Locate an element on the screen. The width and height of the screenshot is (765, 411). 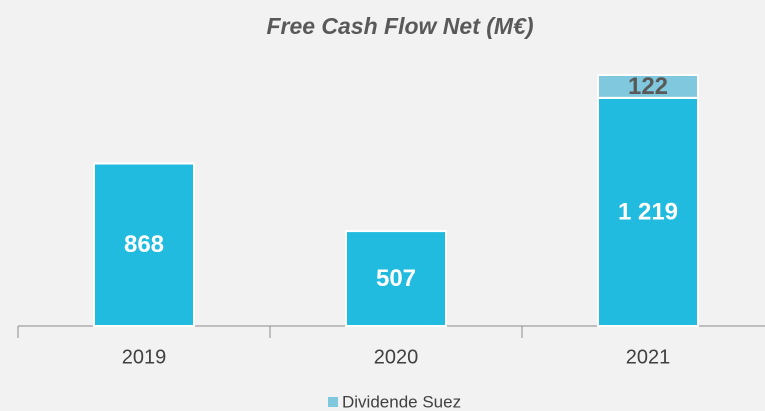
x-tick-label: 2021 is located at coordinates (648, 357).